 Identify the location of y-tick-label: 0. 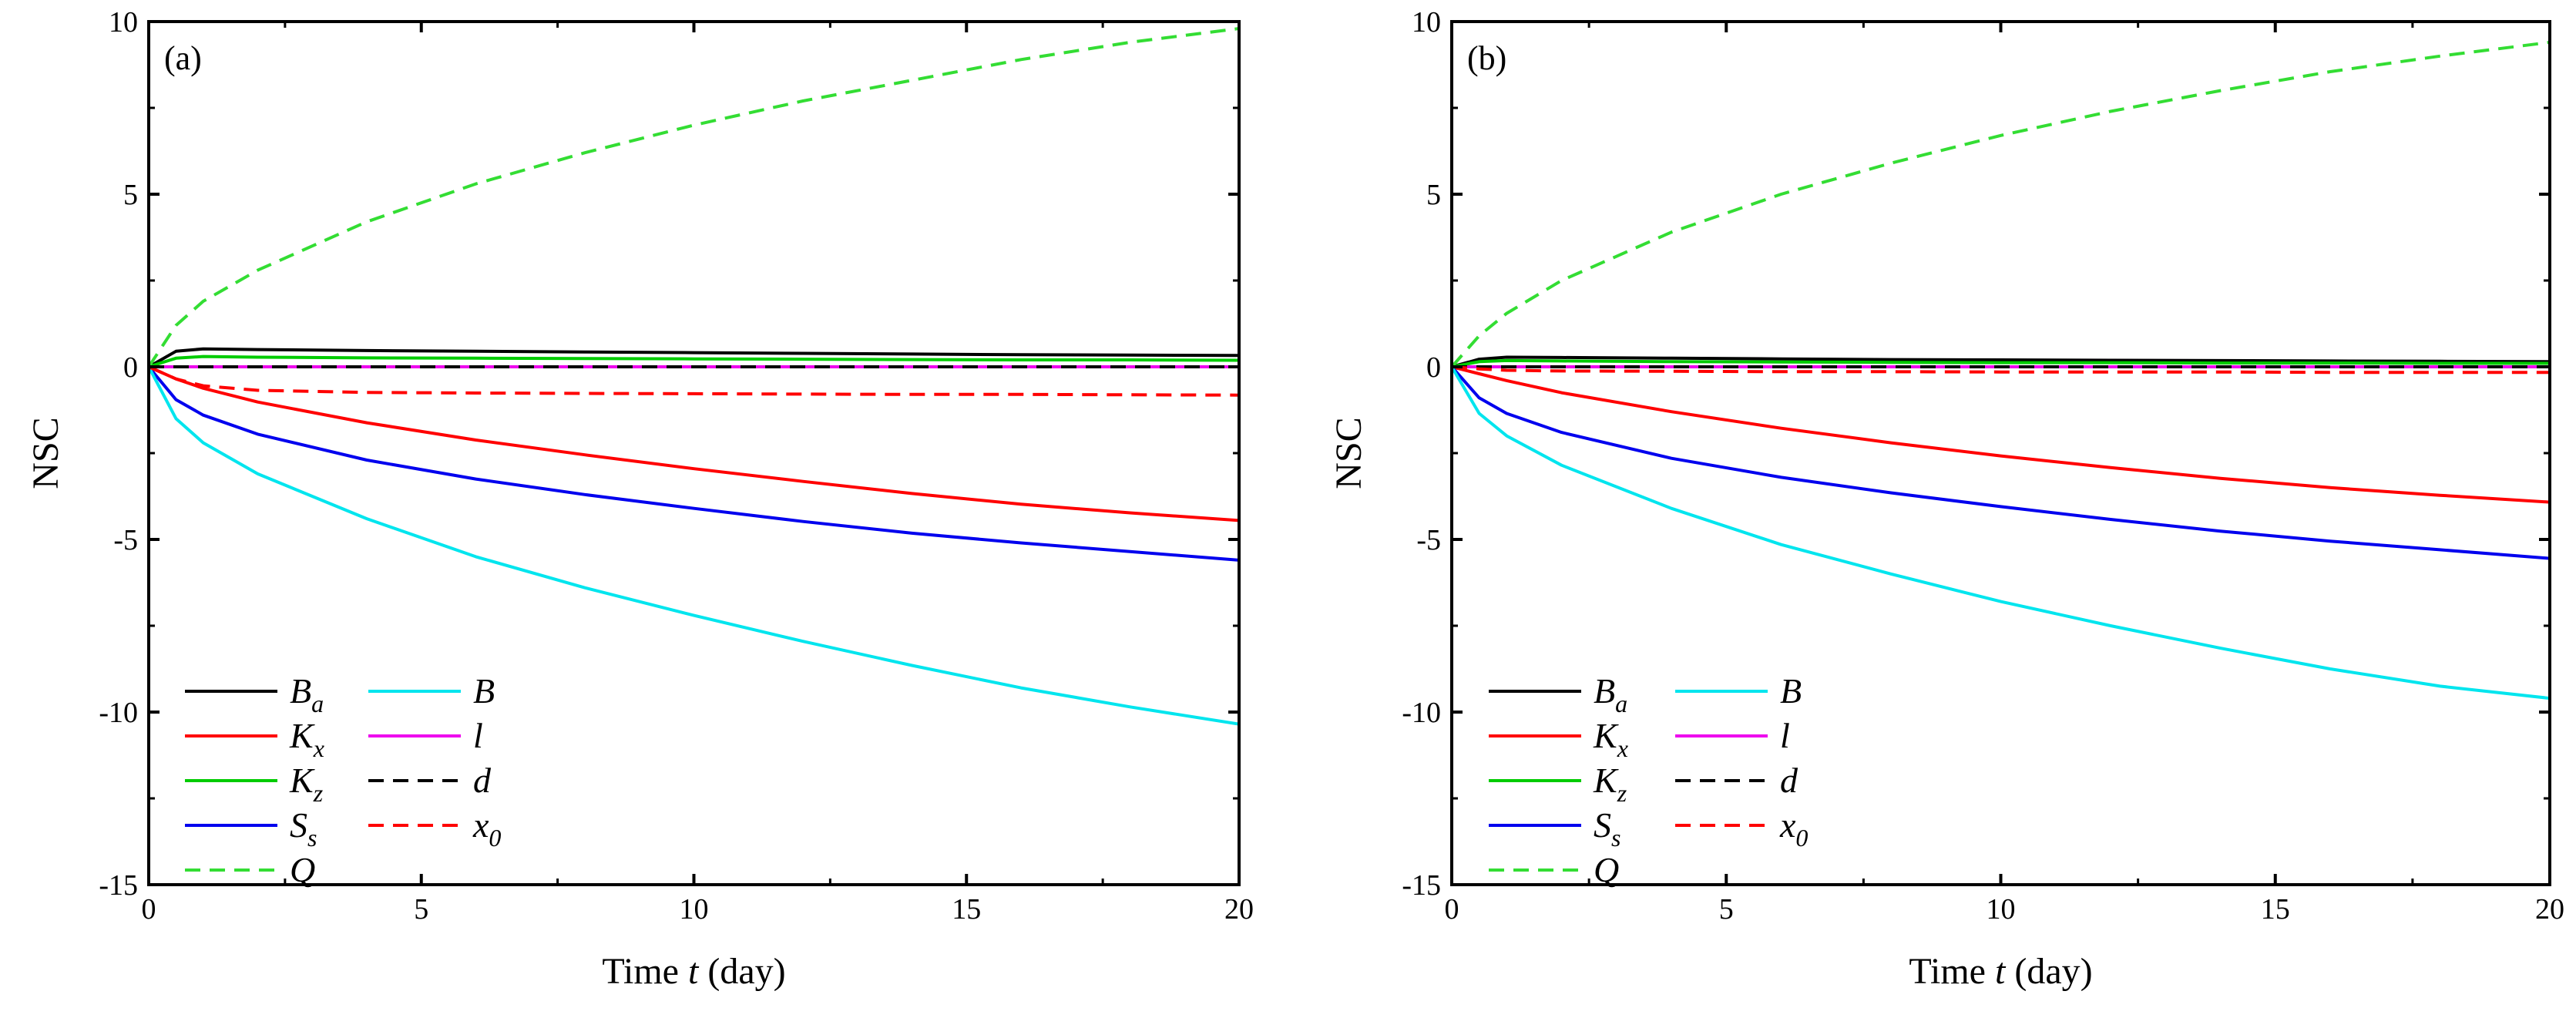
(130, 367).